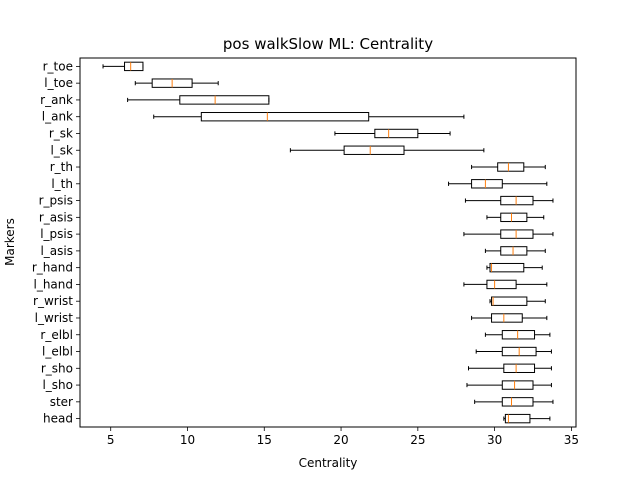 The width and height of the screenshot is (640, 484). Describe the element at coordinates (53, 284) in the screenshot. I see `y-tick-label: l_hand` at that location.